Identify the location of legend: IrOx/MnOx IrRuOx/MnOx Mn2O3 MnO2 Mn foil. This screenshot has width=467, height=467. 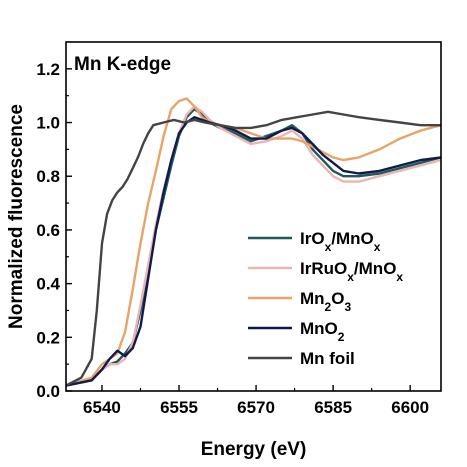
(325, 298).